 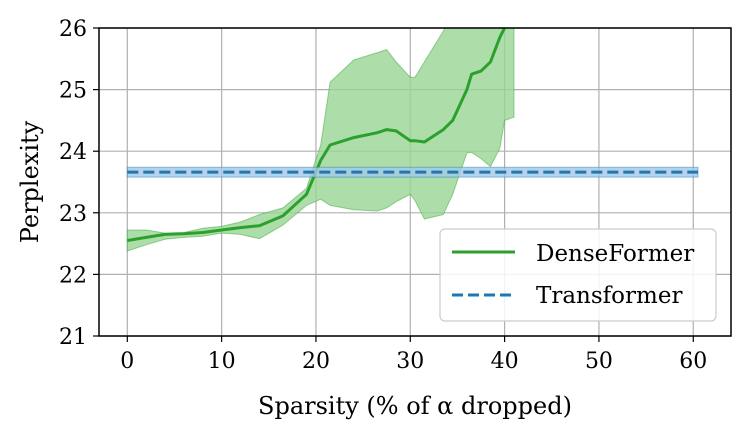 I want to click on x-tick-label: 30, so click(x=410, y=361).